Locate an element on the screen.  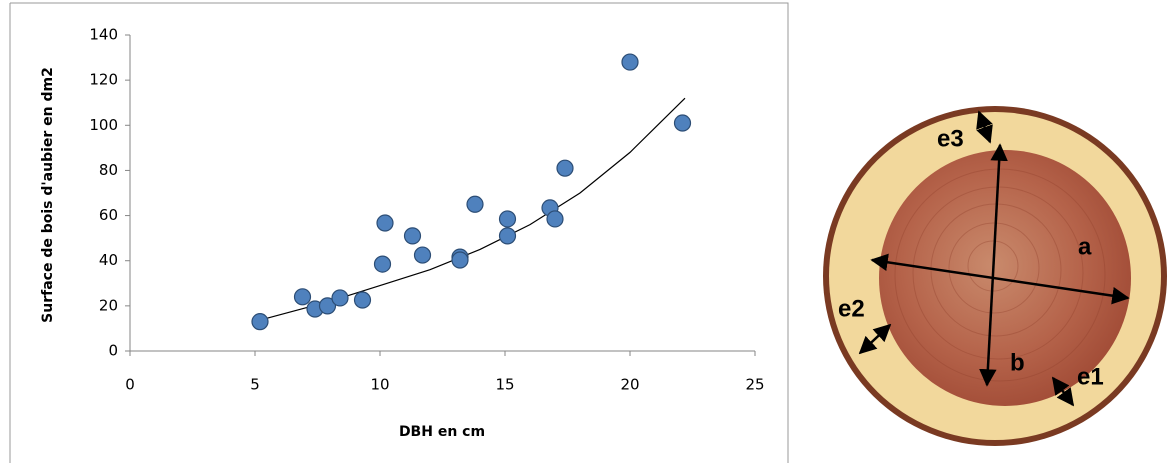
x-tick-label: 5 is located at coordinates (255, 385).